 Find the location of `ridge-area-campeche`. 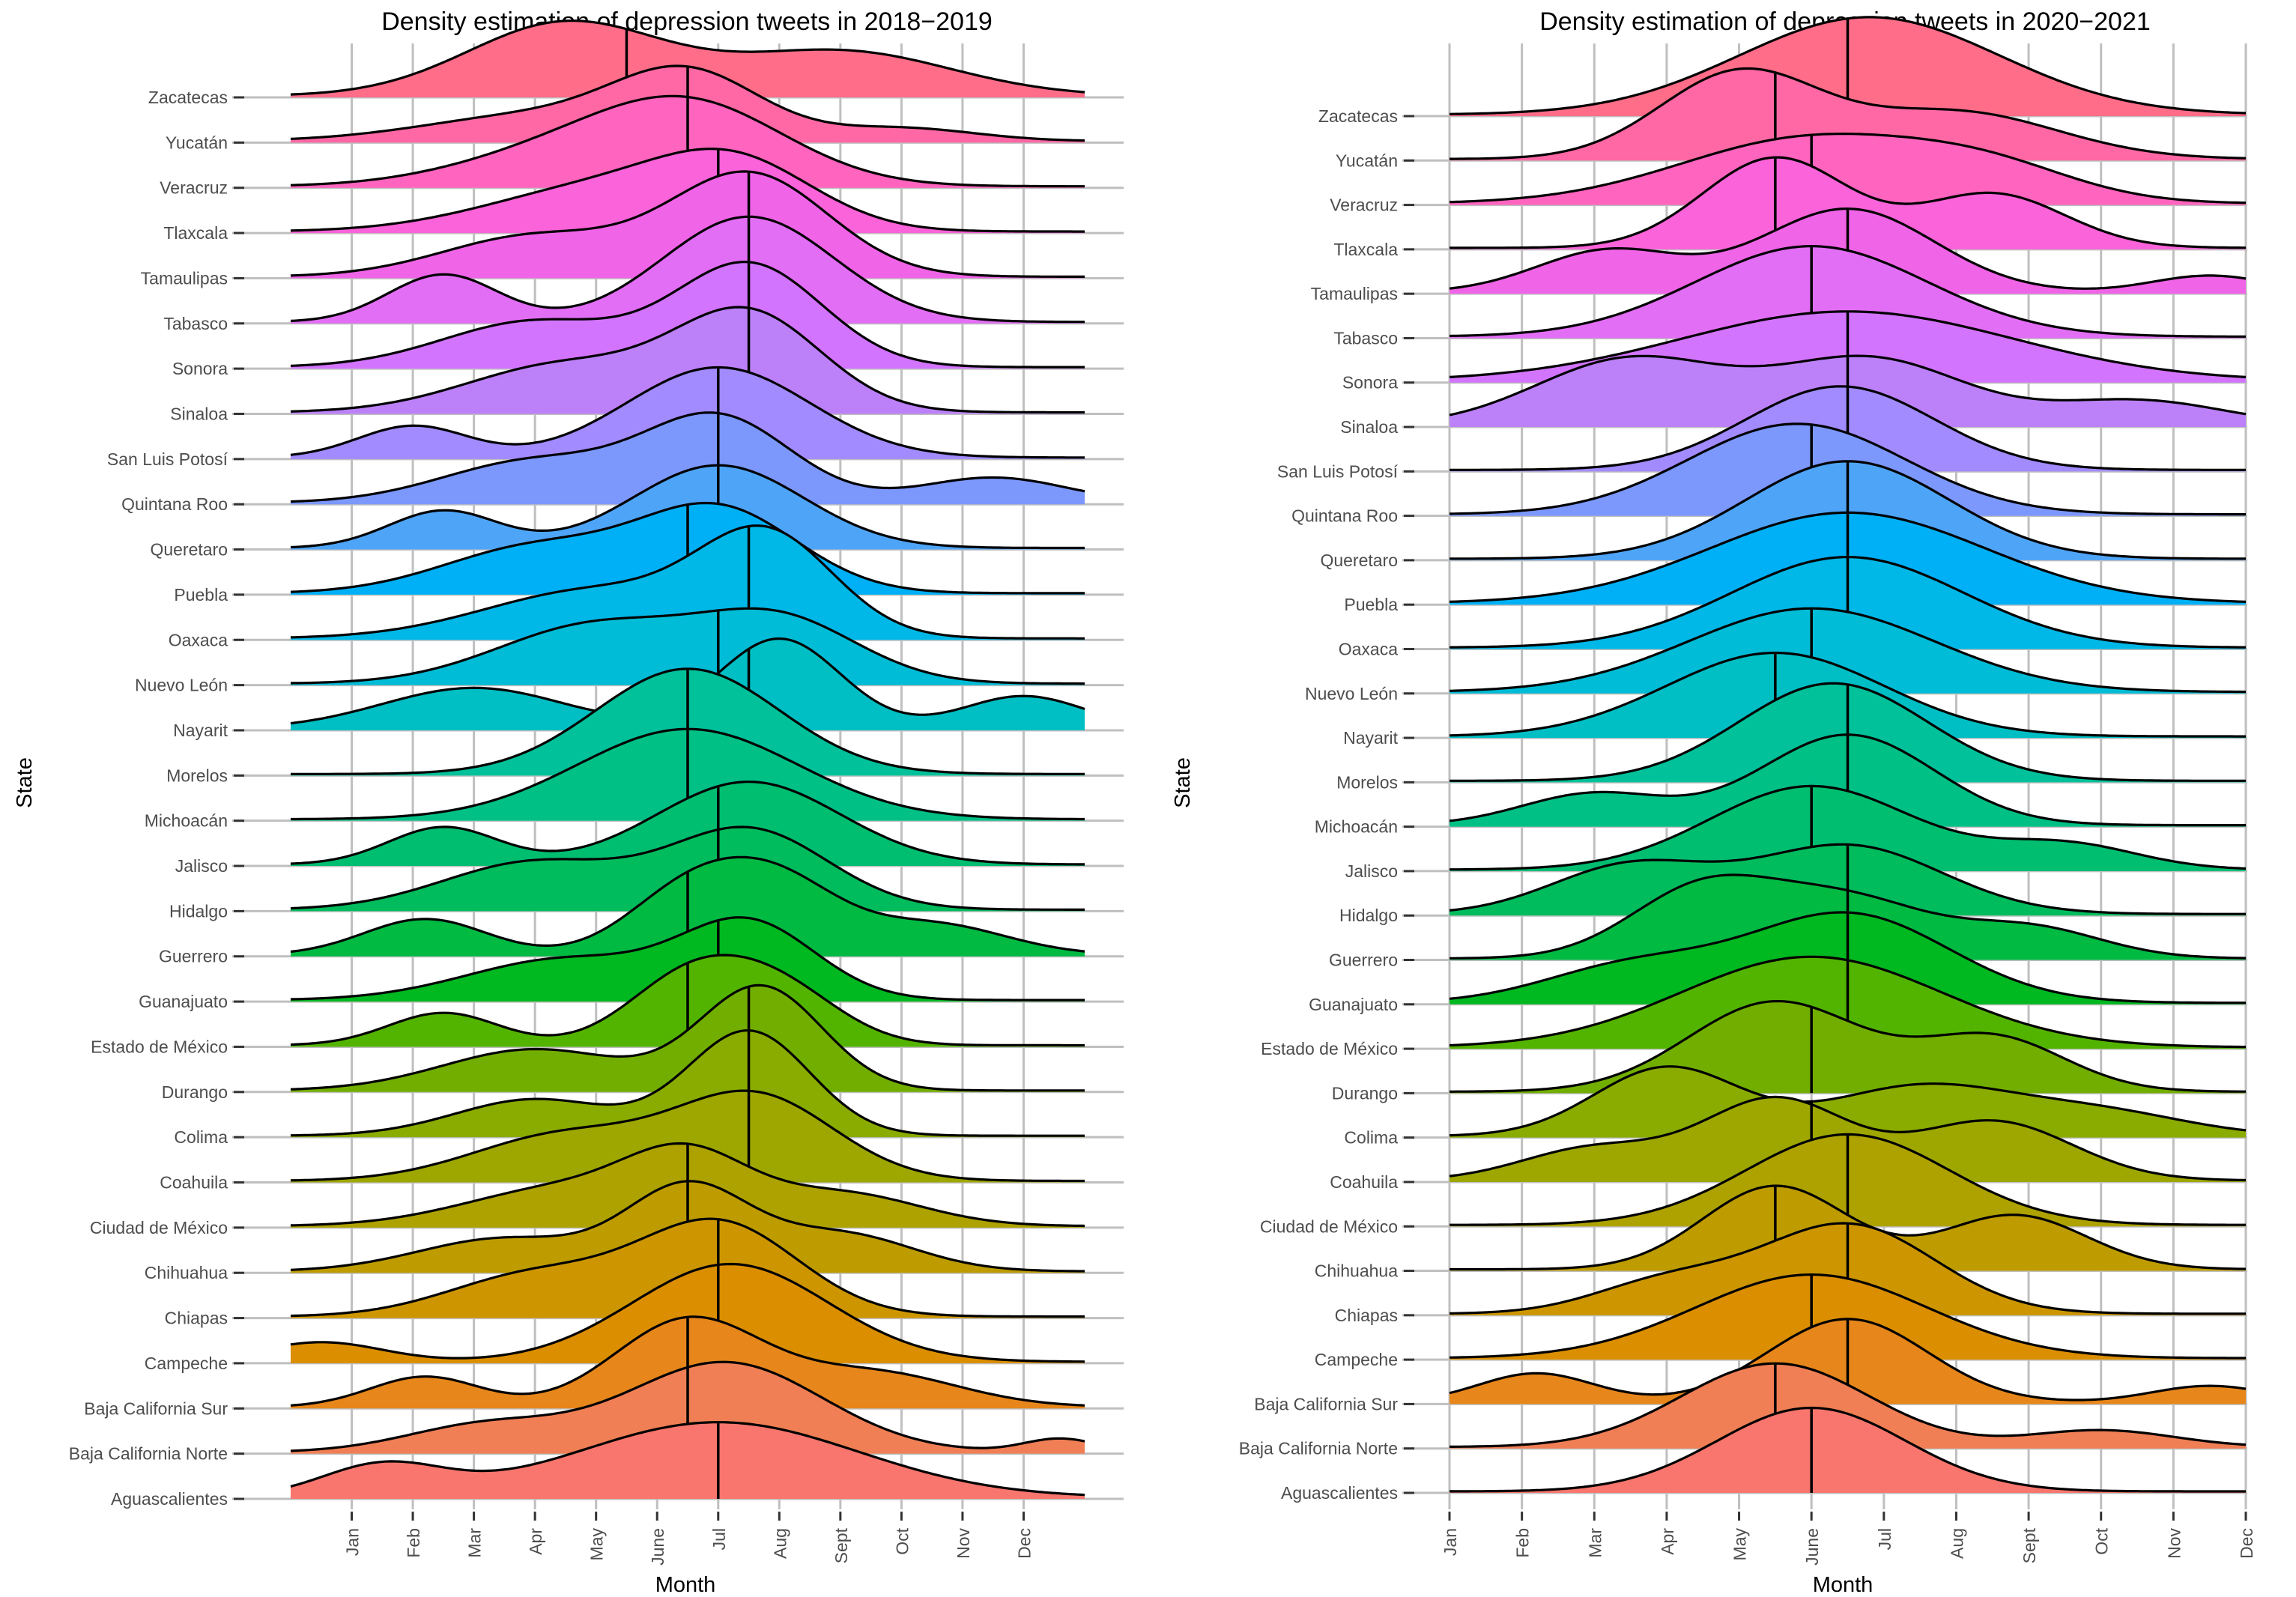

ridge-area-campeche is located at coordinates (688, 1313).